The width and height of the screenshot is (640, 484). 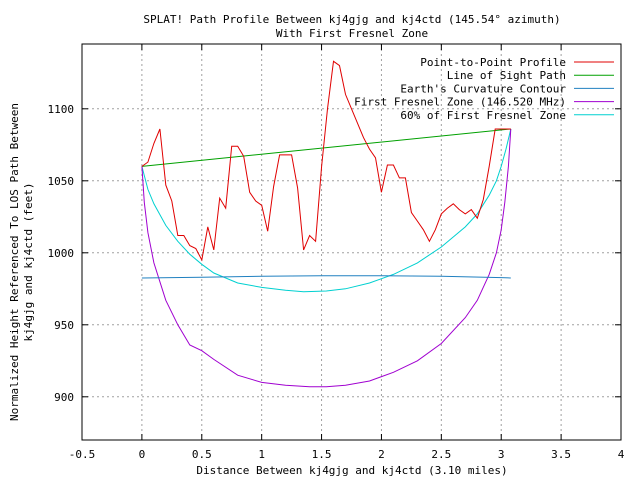 What do you see at coordinates (621, 454) in the screenshot?
I see `x-tick-label: 4` at bounding box center [621, 454].